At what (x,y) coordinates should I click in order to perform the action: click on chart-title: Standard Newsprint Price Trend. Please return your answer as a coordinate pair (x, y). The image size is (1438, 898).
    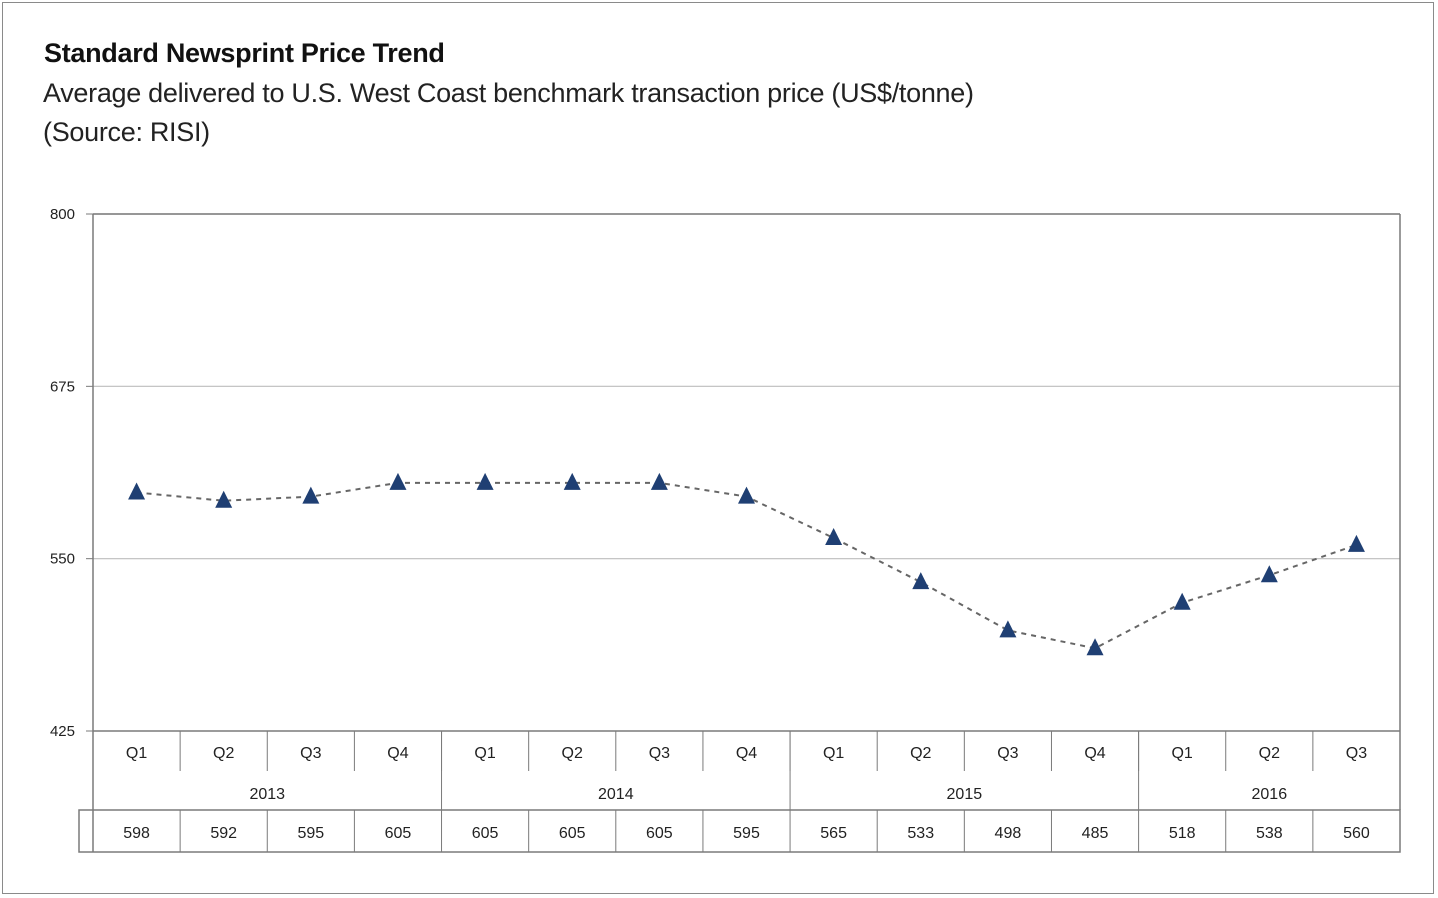
    Looking at the image, I should click on (244, 53).